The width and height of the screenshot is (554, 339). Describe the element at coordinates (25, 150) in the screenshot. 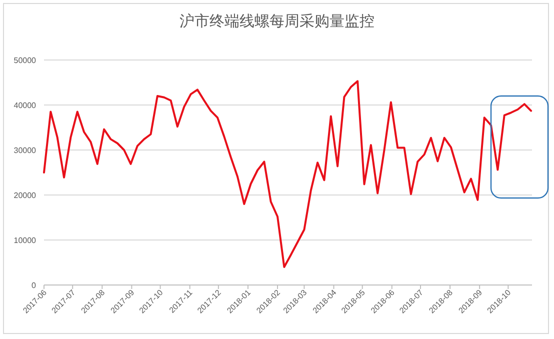

I see `y-tick-label: 30000` at that location.